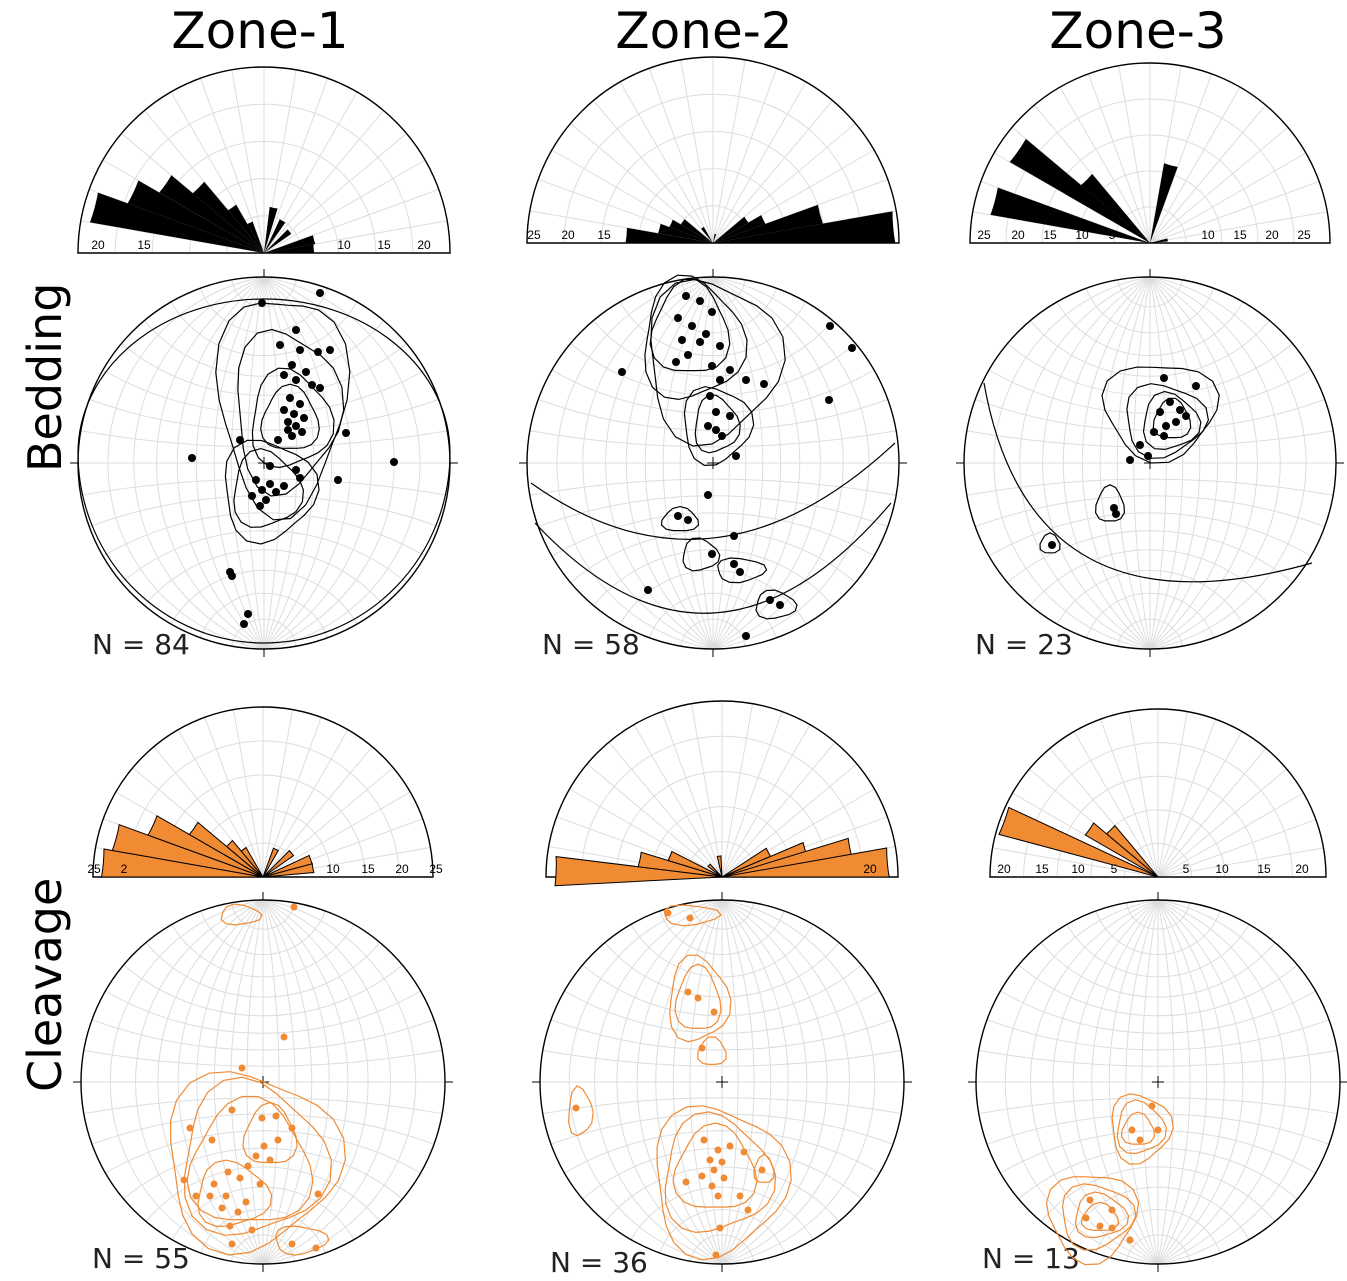 This screenshot has width=1347, height=1281. Describe the element at coordinates (141, 1258) in the screenshot. I see `cleavage-count-zone-1: N = 55` at that location.